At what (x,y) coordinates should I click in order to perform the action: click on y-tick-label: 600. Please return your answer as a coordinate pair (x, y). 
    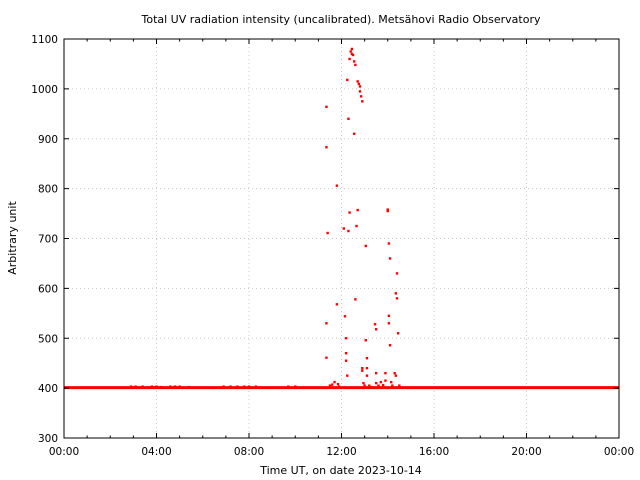
    Looking at the image, I should click on (48, 289).